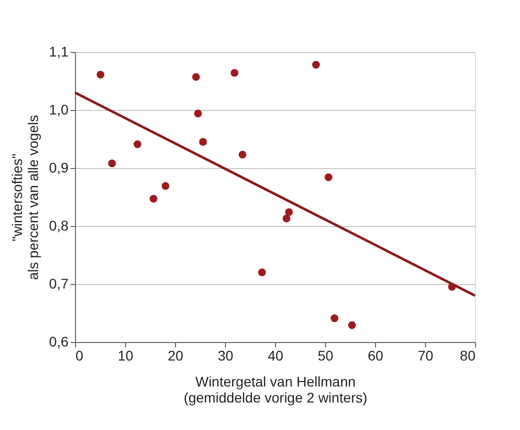  Describe the element at coordinates (59, 342) in the screenshot. I see `y-tick-label: 0,6` at that location.